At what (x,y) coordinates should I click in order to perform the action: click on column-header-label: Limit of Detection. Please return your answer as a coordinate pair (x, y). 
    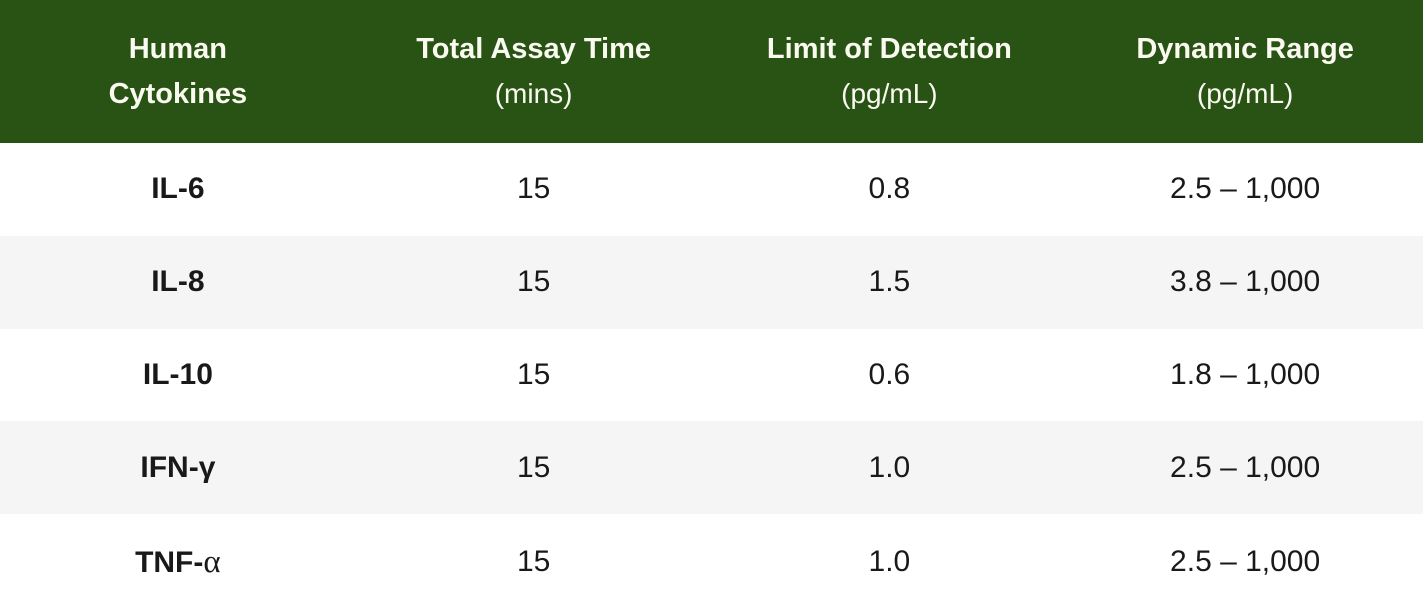
    Looking at the image, I should click on (889, 49).